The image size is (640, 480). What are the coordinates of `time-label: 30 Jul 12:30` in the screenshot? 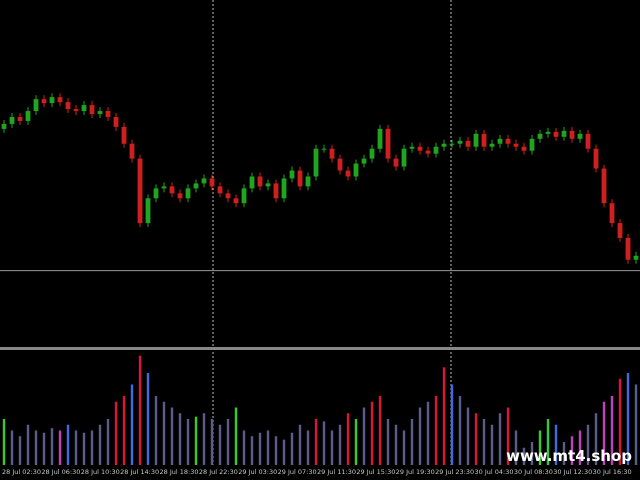 It's located at (572, 472).